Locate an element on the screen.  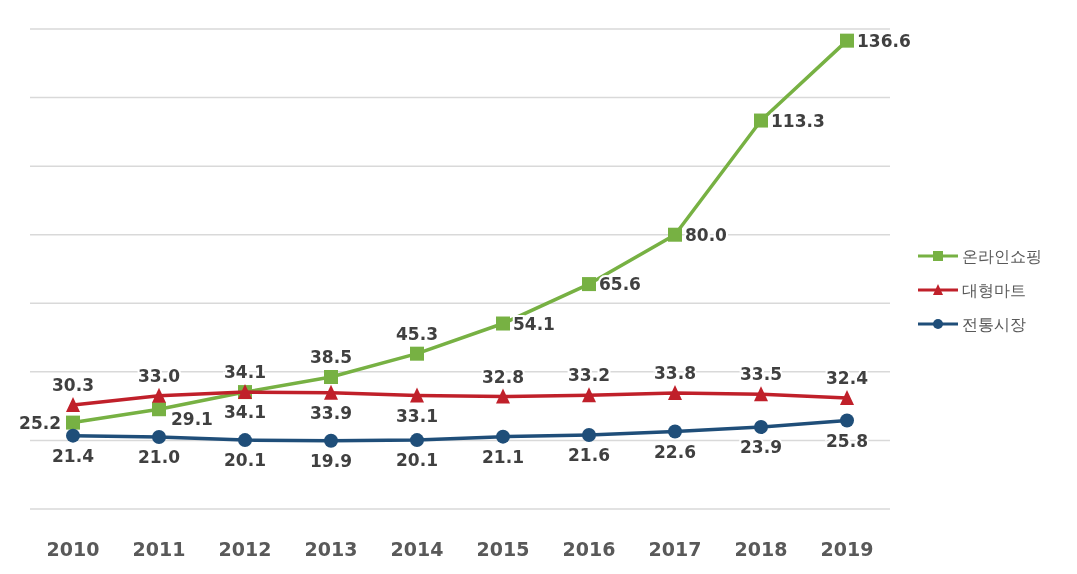
x-tick-label: 2019 is located at coordinates (847, 549).